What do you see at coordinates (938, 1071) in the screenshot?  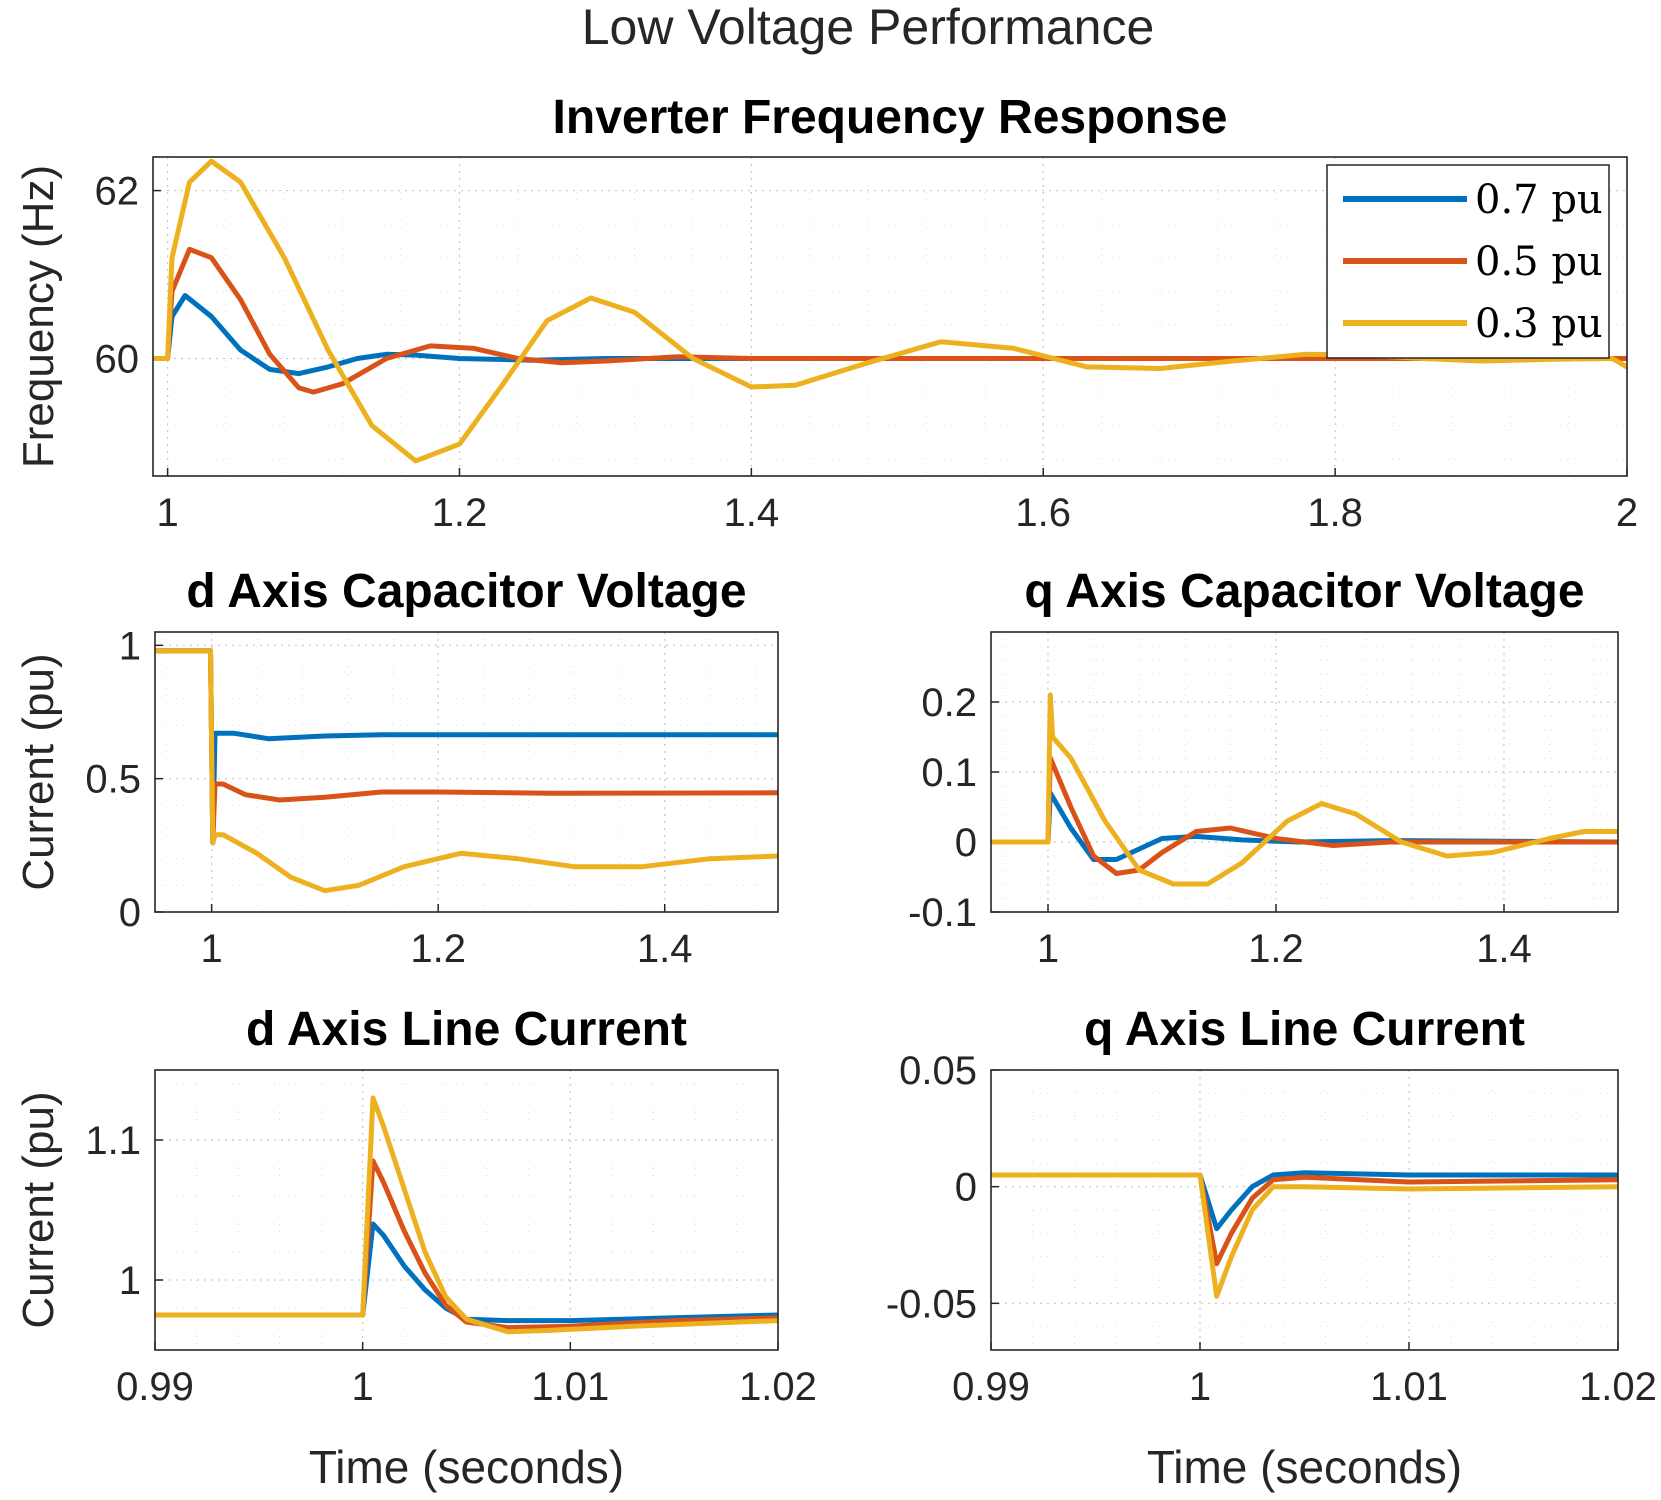 I see `y-tick-label: 0.05` at bounding box center [938, 1071].